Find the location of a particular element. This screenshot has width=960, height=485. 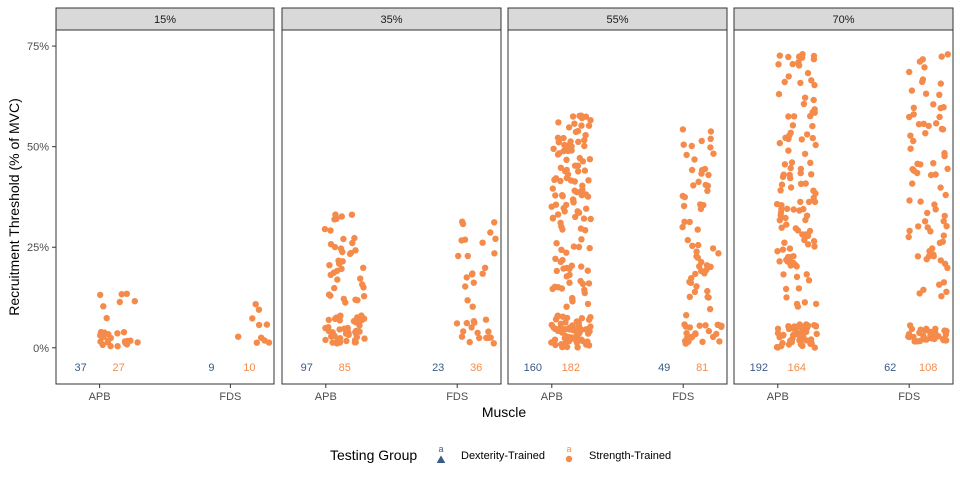

legend-key-letter: a is located at coordinates (440, 449).